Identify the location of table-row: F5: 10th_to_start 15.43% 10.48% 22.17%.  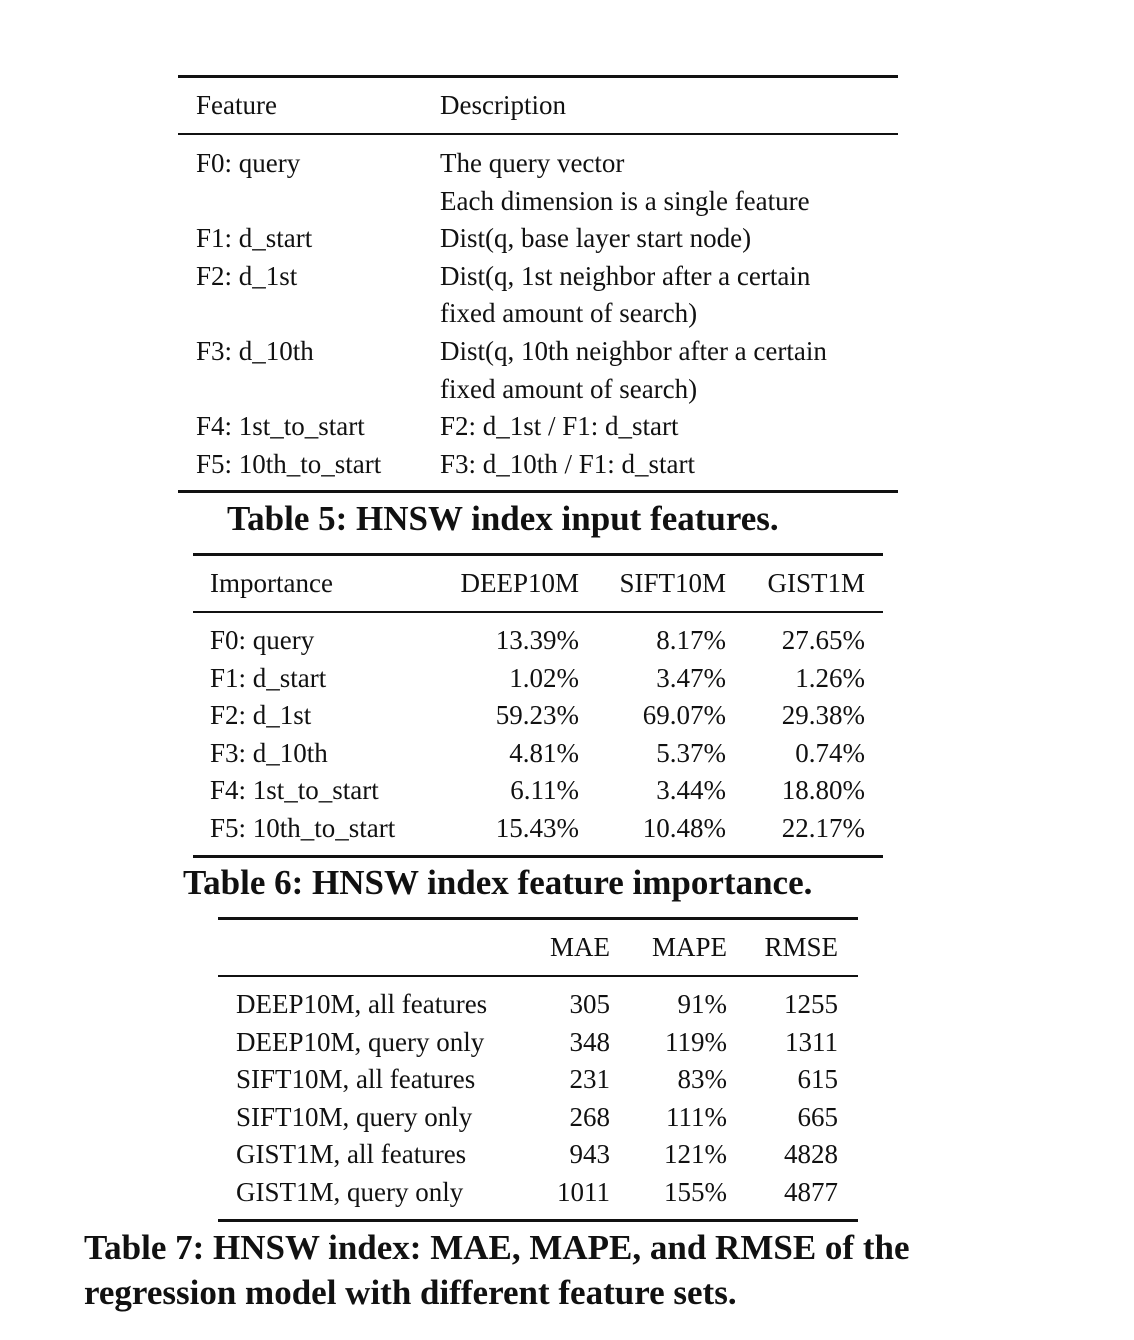
(537, 829).